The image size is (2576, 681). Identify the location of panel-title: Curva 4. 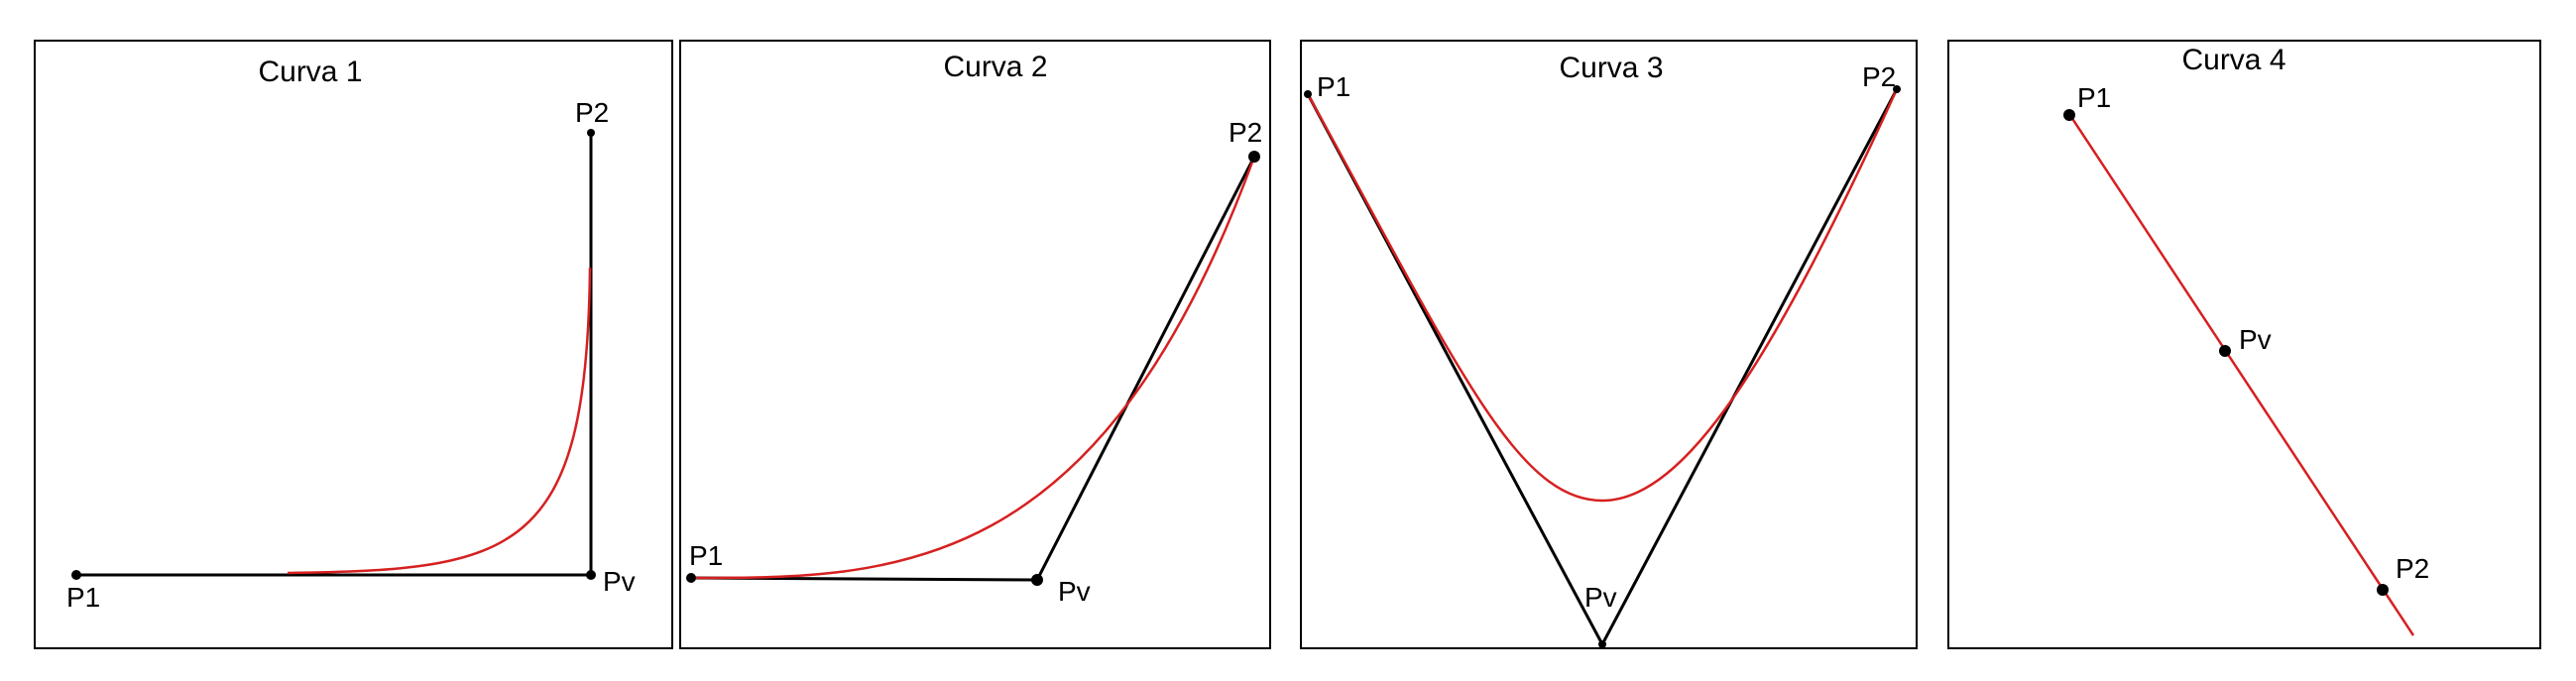
(2233, 60).